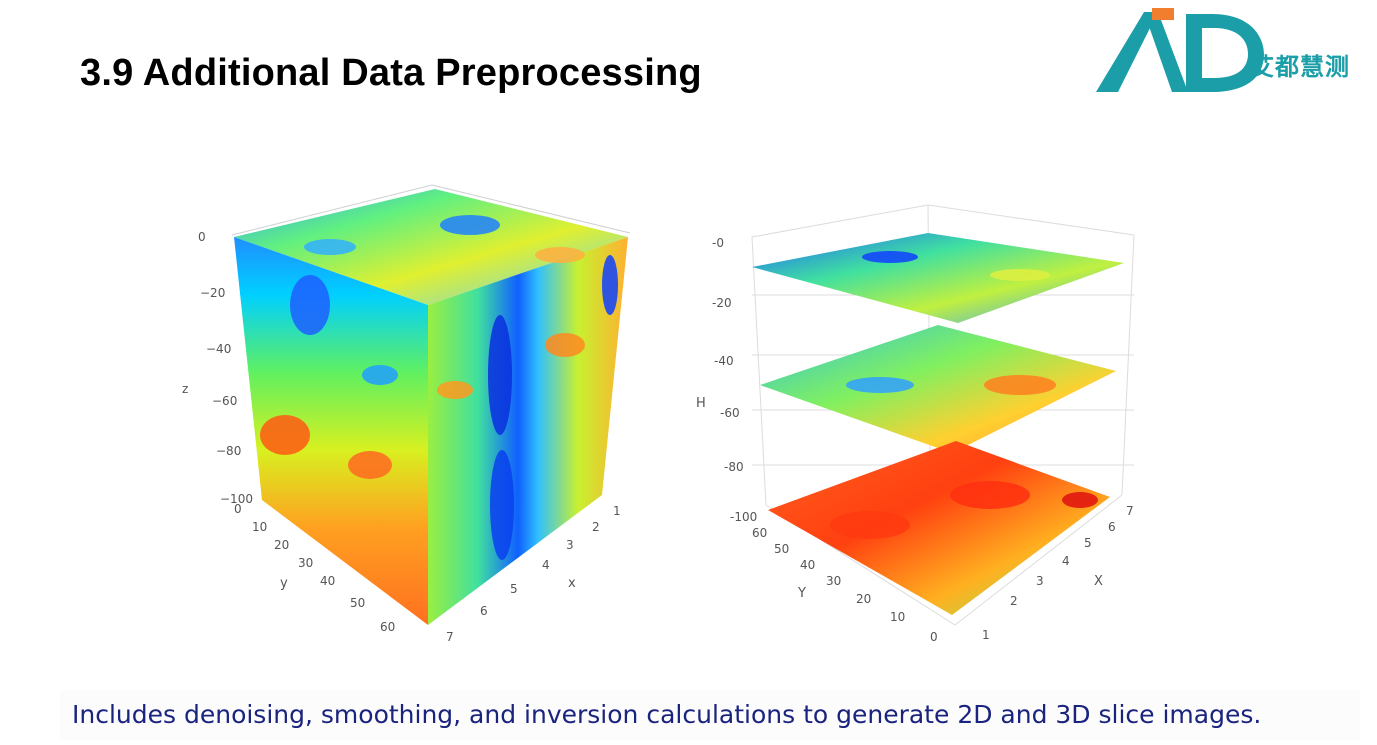  I want to click on cube-right-face, so click(528, 431).